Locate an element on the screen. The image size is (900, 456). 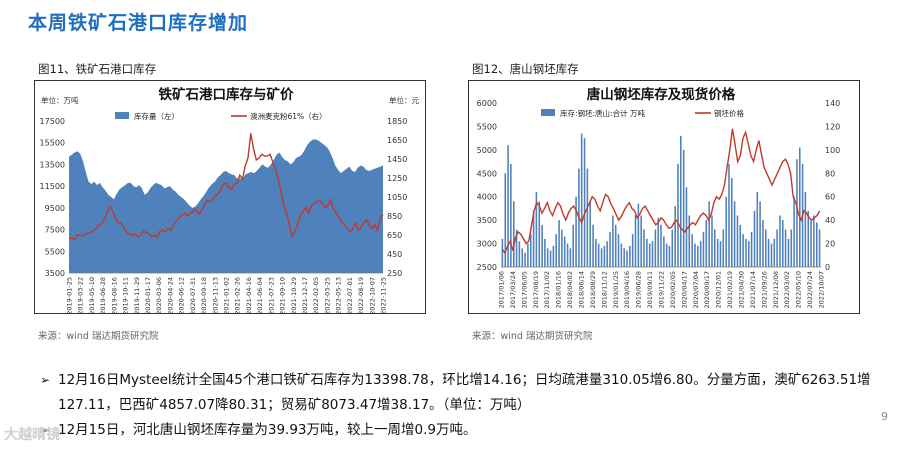
right-tick-label: 1250 is located at coordinates (397, 178).